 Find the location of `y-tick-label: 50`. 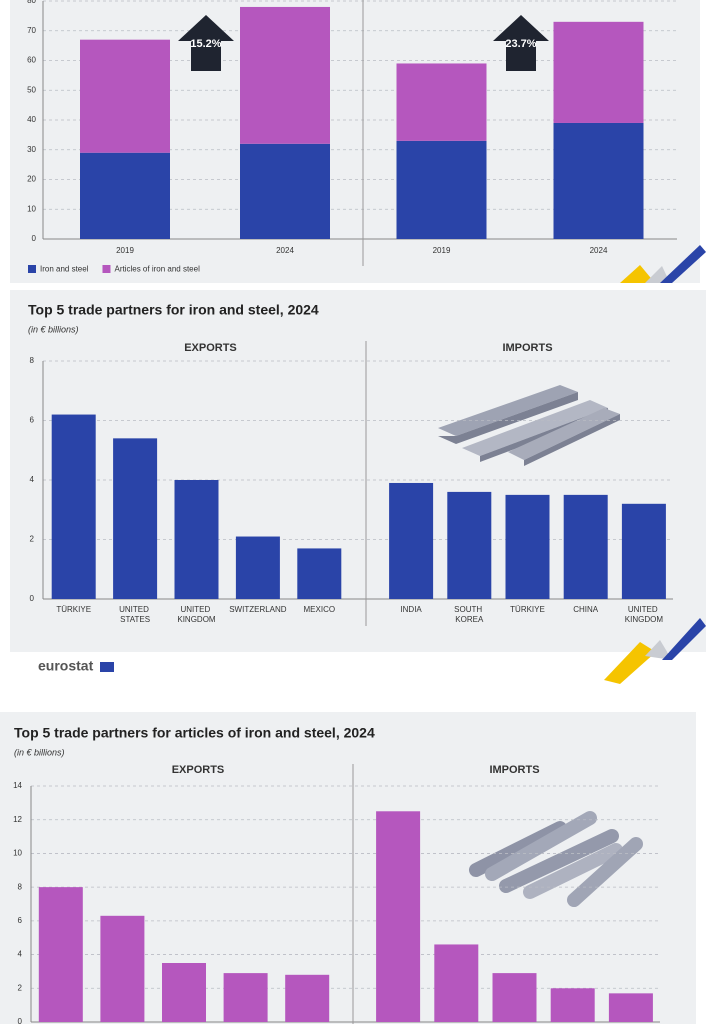

y-tick-label: 50 is located at coordinates (31, 89).